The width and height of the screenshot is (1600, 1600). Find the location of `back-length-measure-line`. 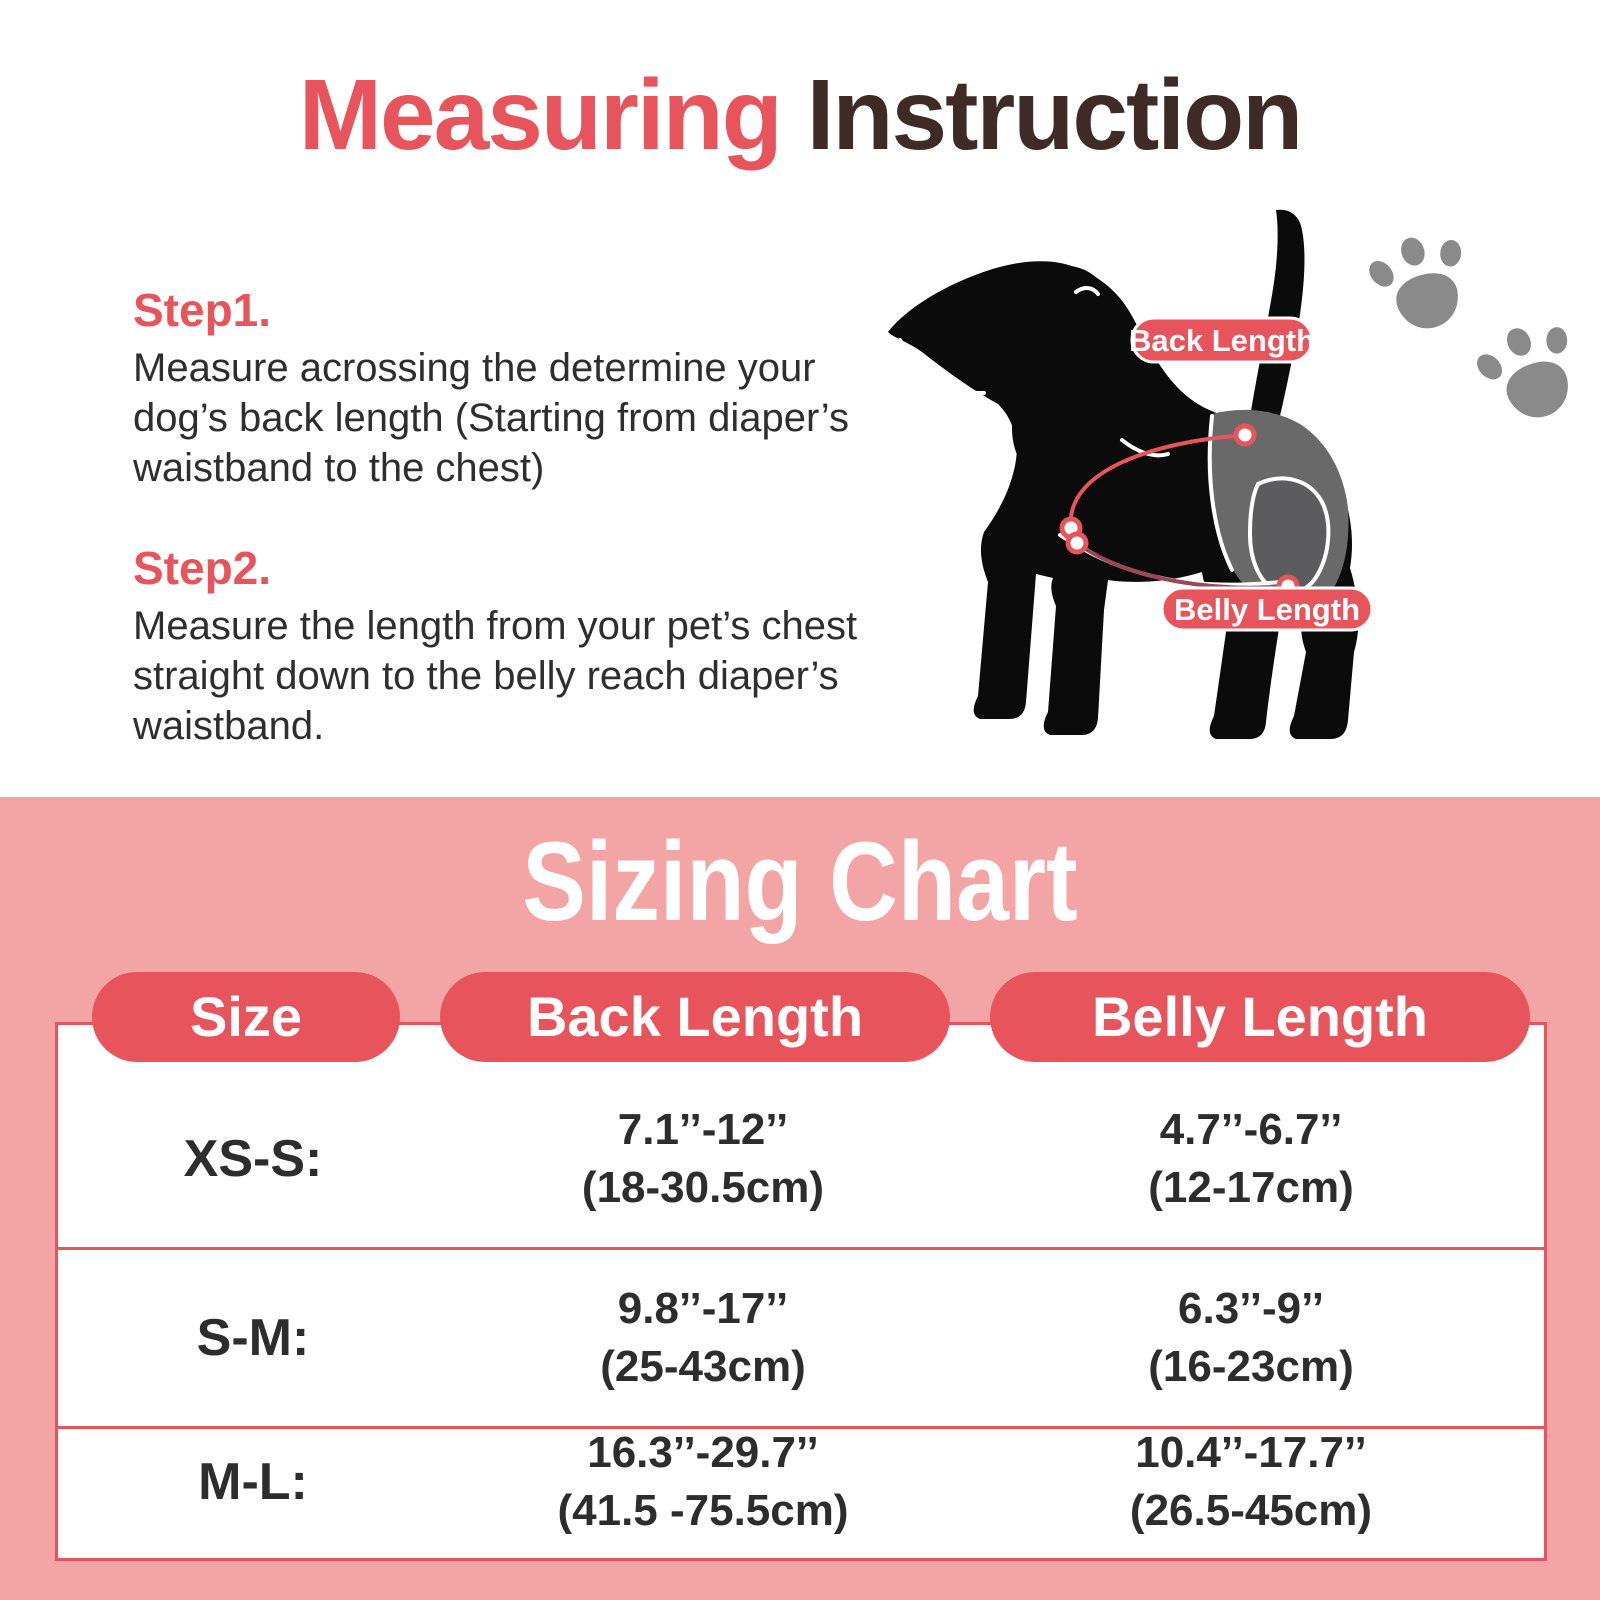

back-length-measure-line is located at coordinates (1157, 481).